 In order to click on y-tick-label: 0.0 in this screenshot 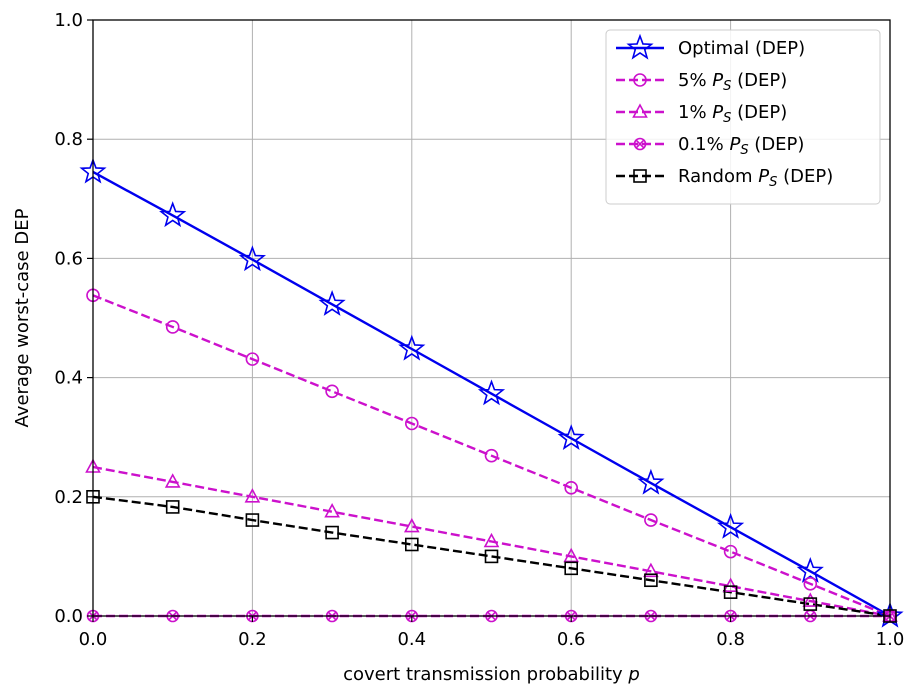, I will do `click(68, 616)`.